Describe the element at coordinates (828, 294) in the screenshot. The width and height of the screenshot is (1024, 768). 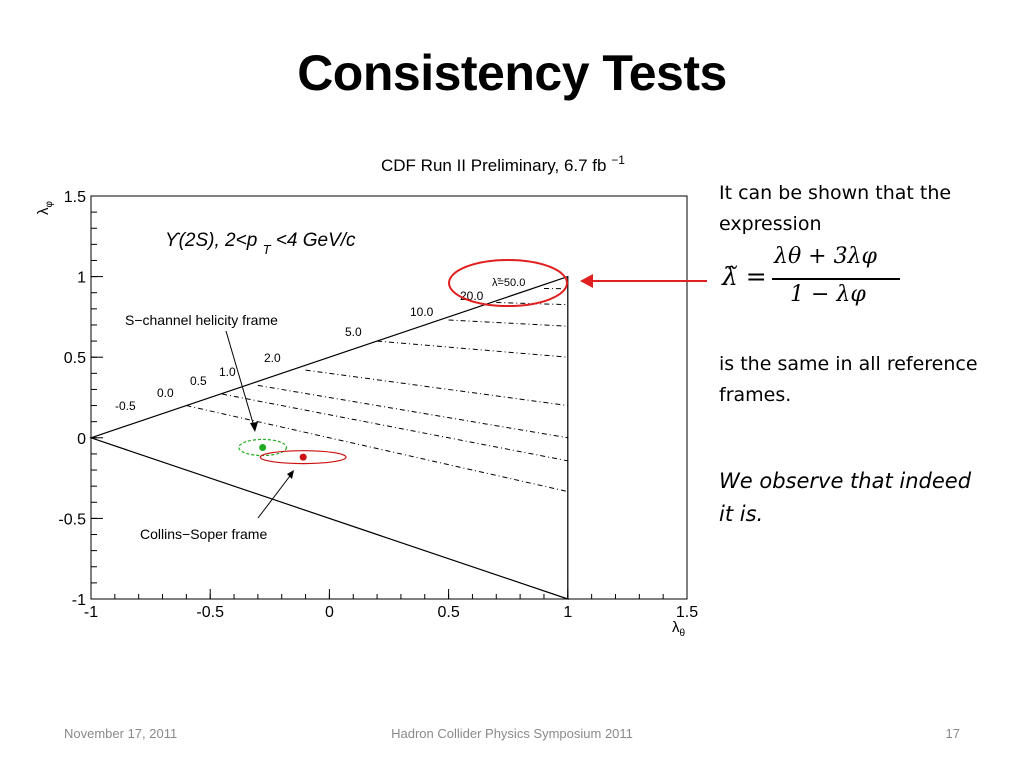
I see `formula-denominator: 1 − λφ` at that location.